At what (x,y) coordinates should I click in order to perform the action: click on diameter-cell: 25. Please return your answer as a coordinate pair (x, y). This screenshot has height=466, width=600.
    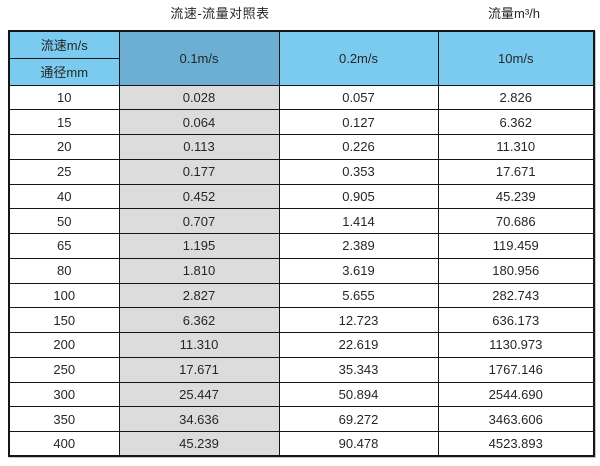
    Looking at the image, I should click on (64, 171).